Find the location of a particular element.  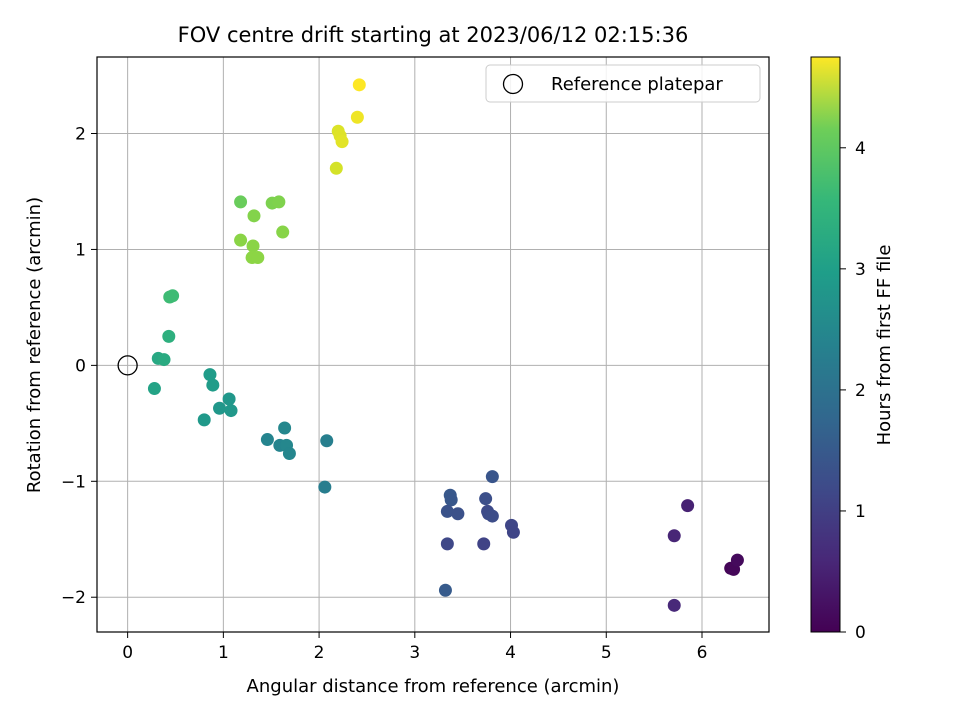

y-tick-label: 2 is located at coordinates (80, 135).